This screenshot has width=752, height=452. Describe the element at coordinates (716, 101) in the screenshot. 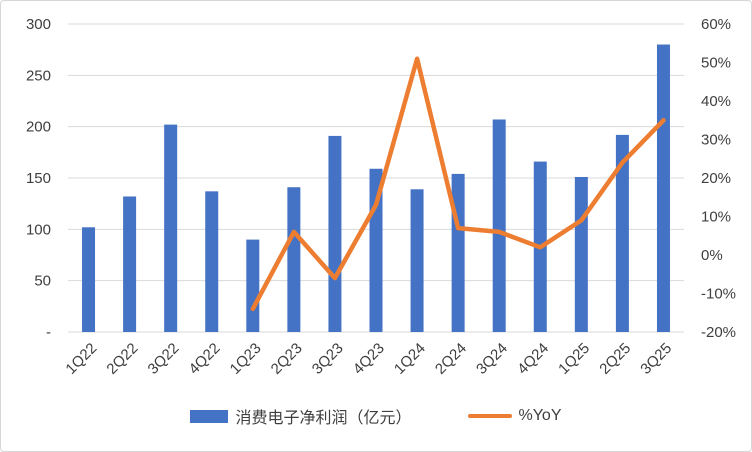

I see `right-axis-tick-label: 40%` at that location.